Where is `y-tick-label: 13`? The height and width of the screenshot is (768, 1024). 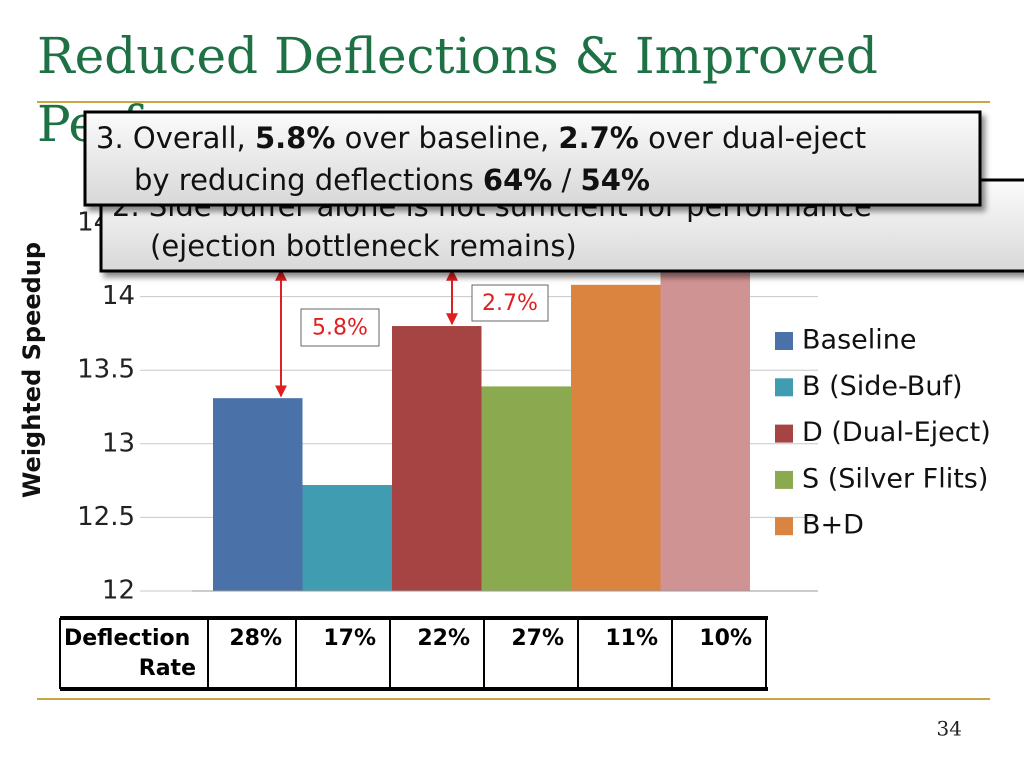
y-tick-label: 13 is located at coordinates (118, 443).